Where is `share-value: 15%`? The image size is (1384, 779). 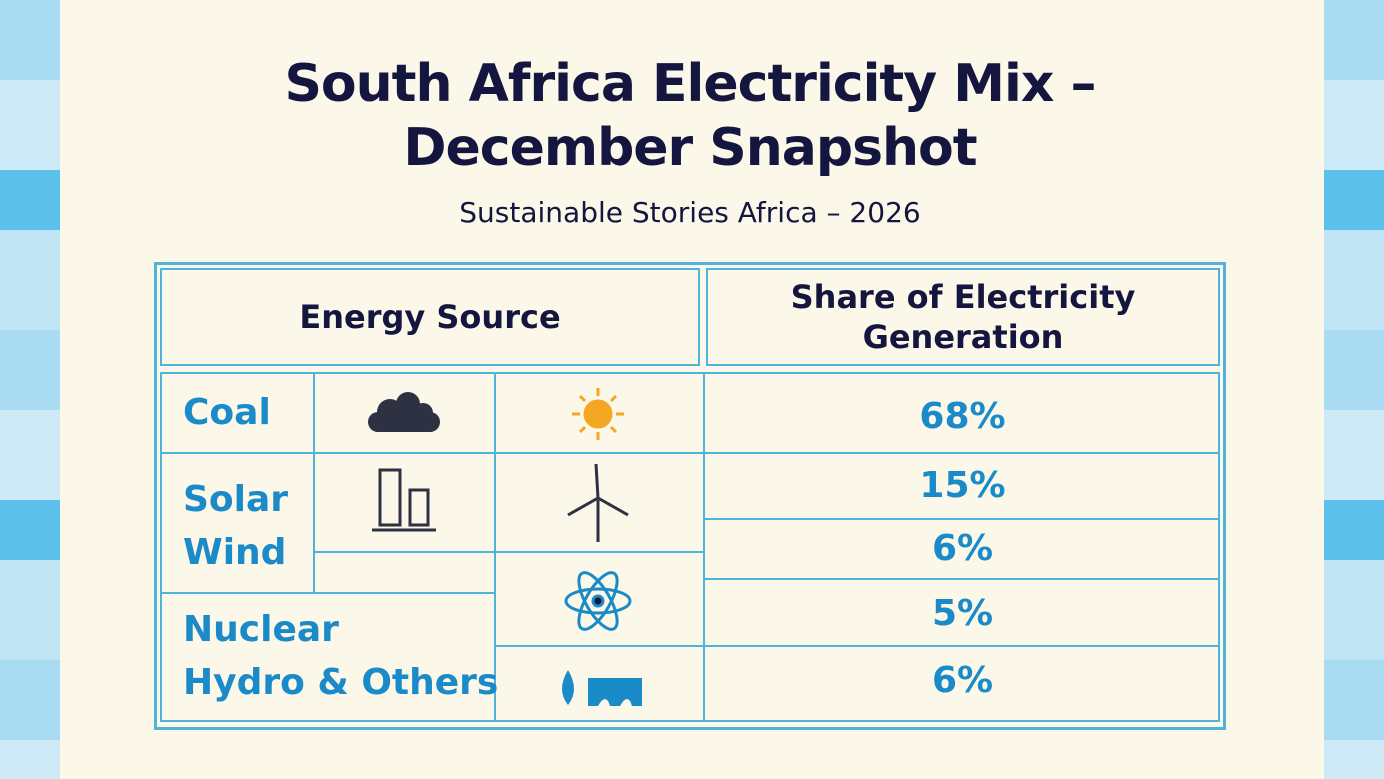
share-value: 15% is located at coordinates (962, 485).